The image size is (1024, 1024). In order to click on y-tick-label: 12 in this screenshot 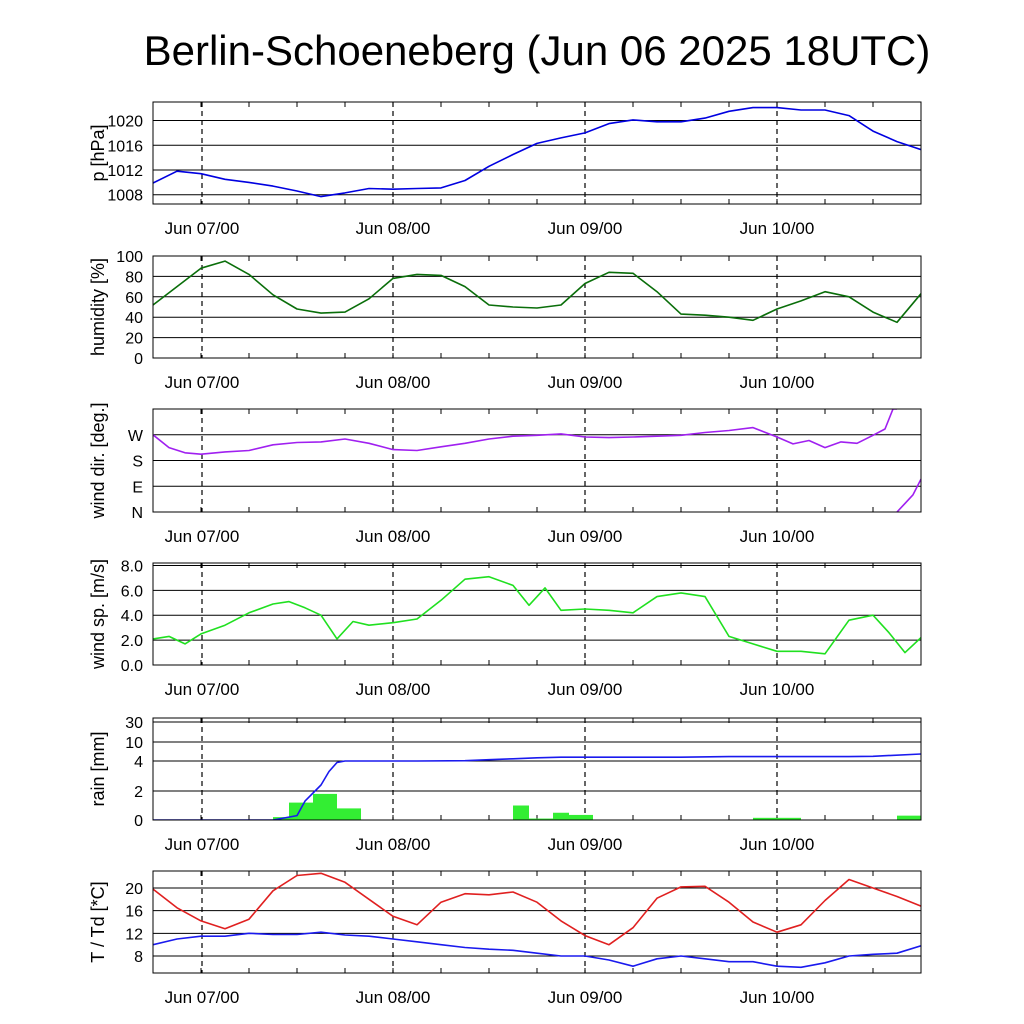, I will do `click(134, 934)`.